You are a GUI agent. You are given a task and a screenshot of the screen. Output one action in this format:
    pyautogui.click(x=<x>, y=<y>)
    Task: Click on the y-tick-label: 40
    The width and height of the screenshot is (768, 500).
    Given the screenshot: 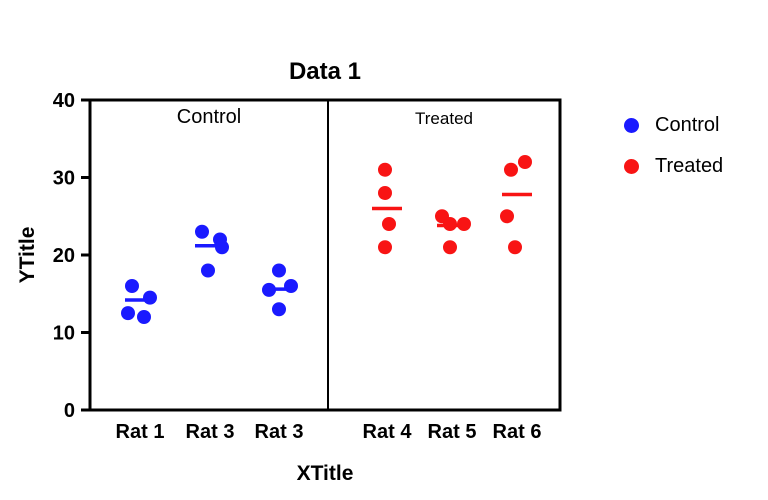 What is the action you would take?
    pyautogui.click(x=64, y=101)
    